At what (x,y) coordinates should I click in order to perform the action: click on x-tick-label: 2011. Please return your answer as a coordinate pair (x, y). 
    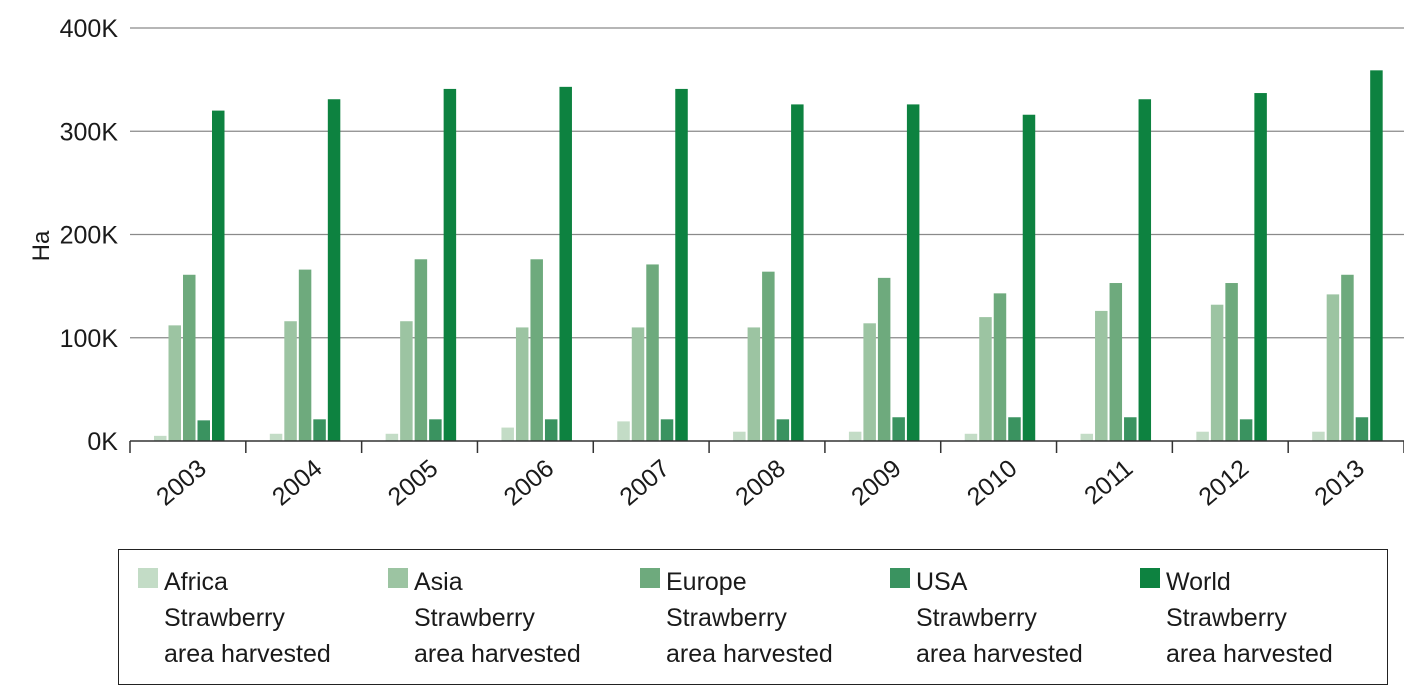
    Looking at the image, I should click on (1108, 482).